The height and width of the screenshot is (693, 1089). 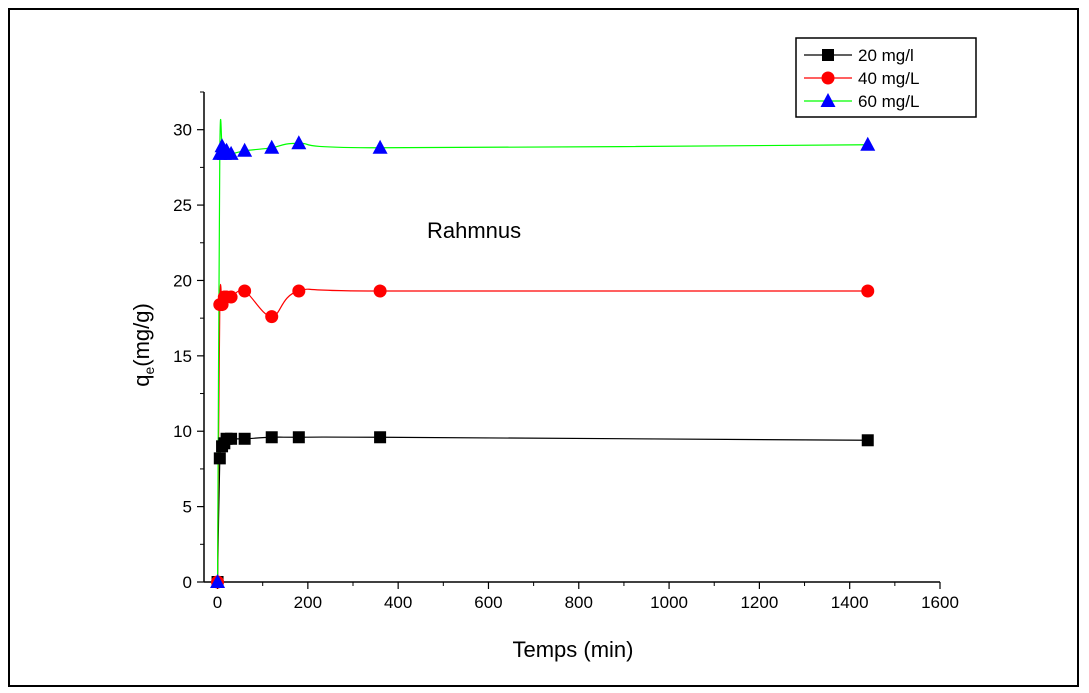 I want to click on legend: 20 mg/l 40 mg/L 60 mg/L, so click(x=886, y=77).